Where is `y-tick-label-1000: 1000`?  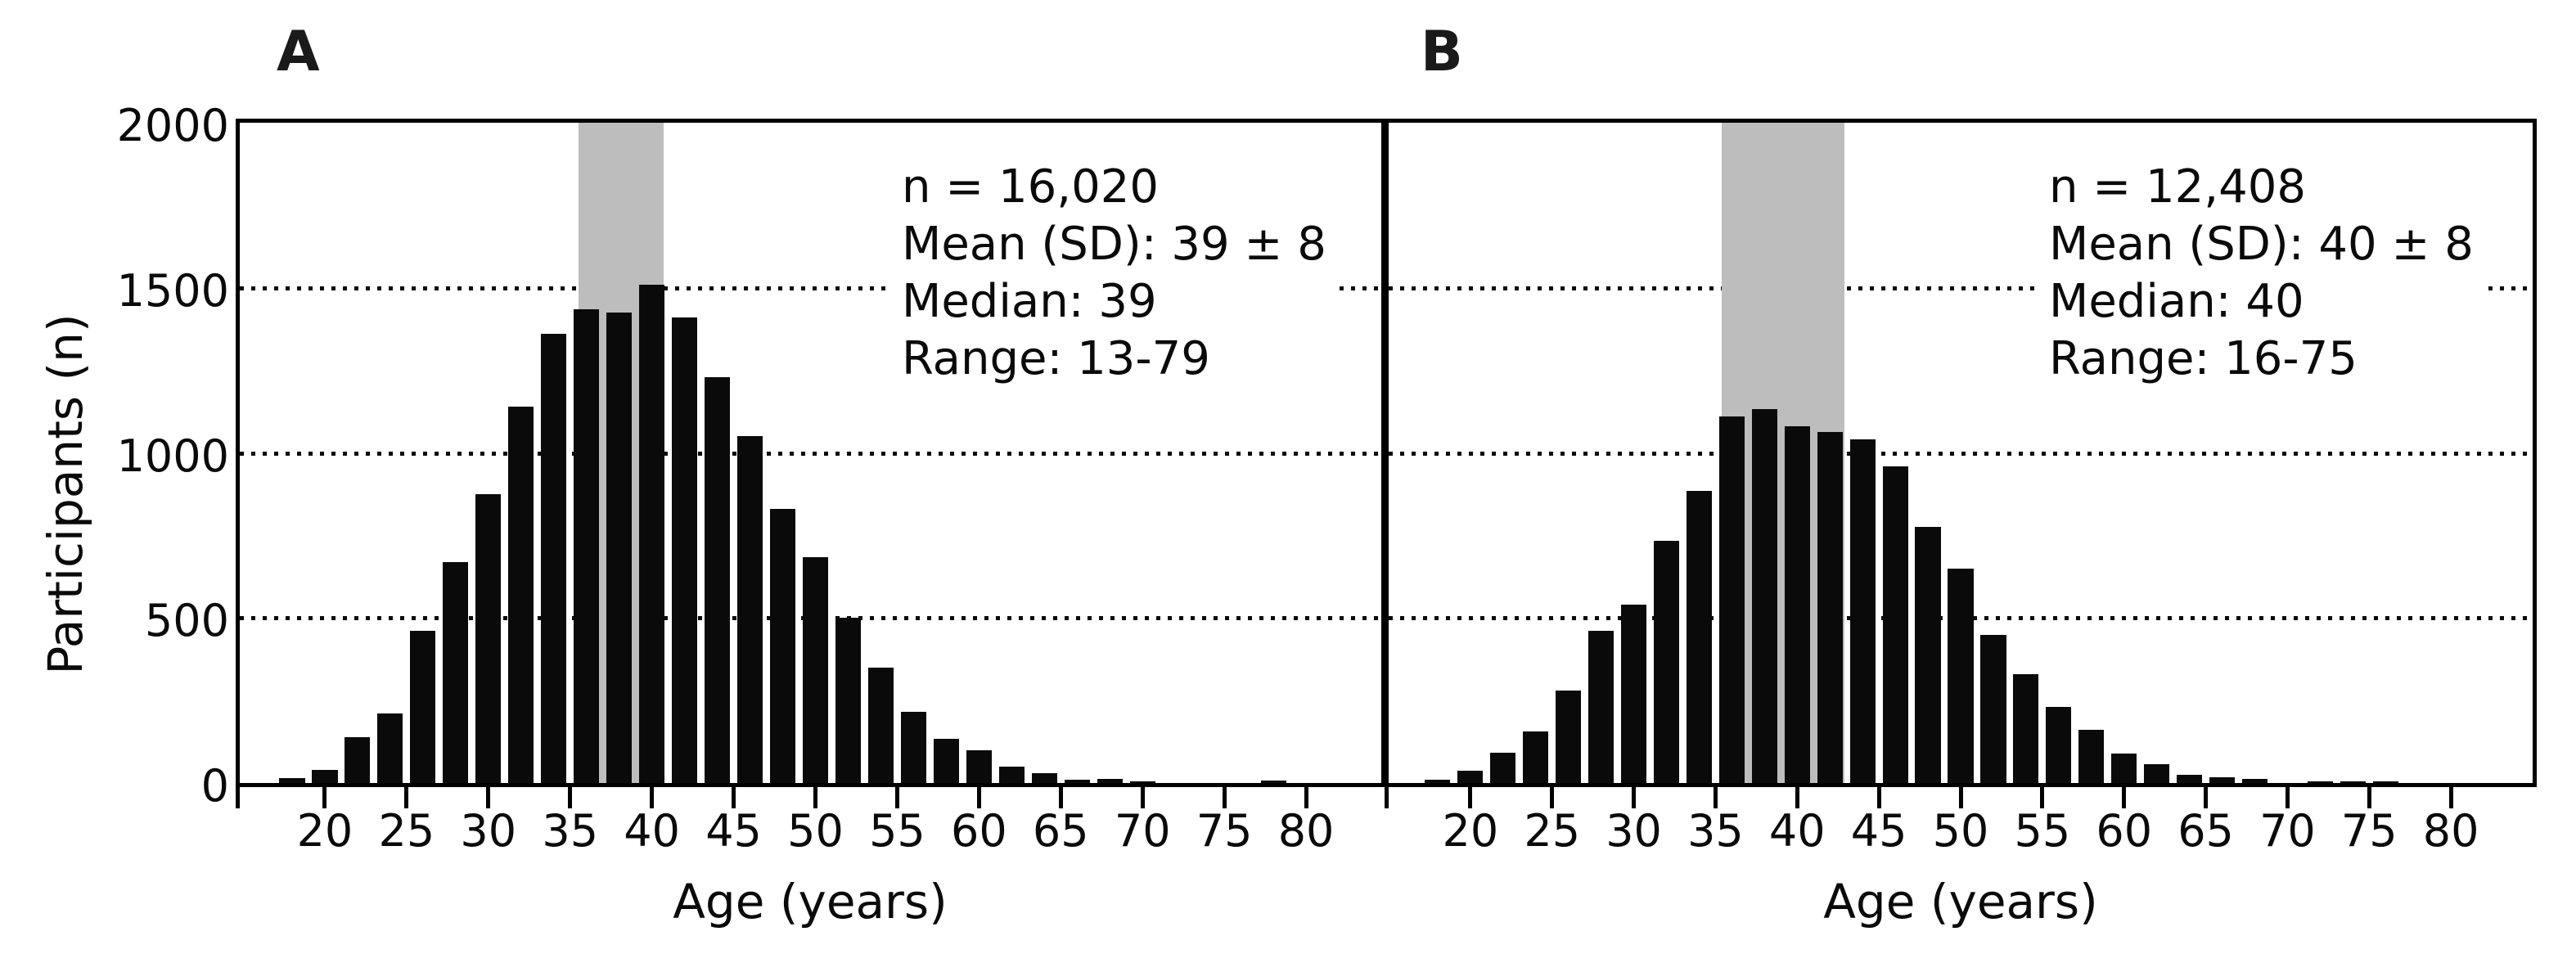
y-tick-label-1000: 1000 is located at coordinates (172, 456).